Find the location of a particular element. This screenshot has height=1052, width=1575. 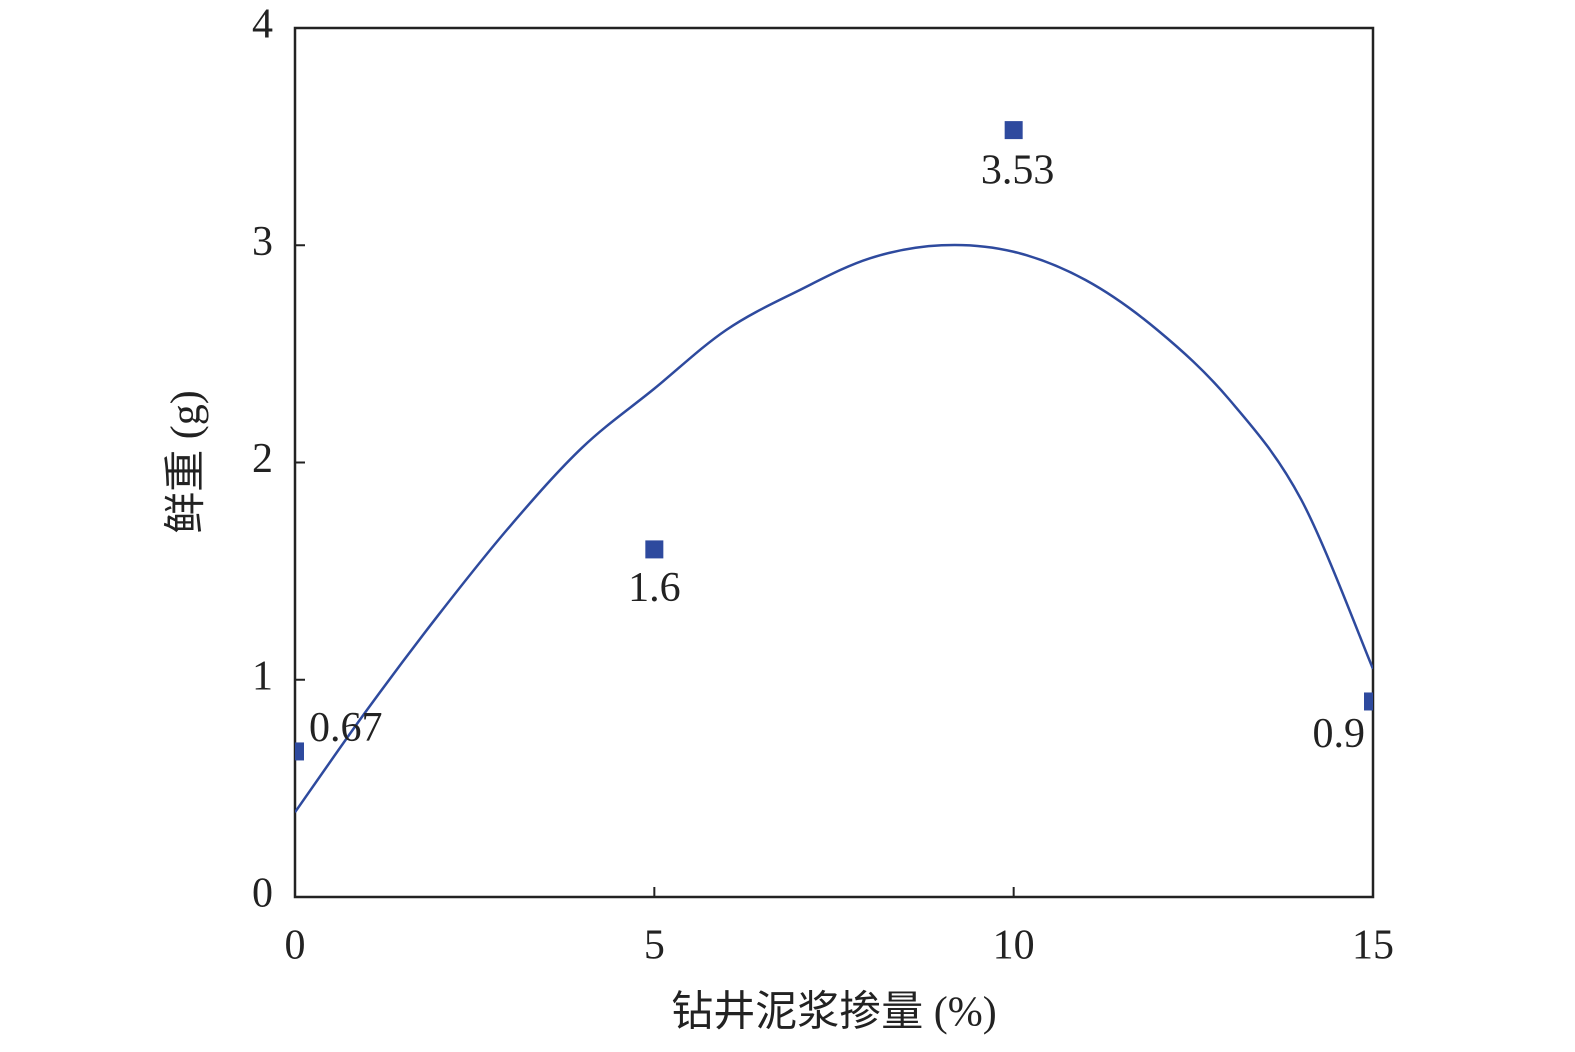

data-label: 1.6 is located at coordinates (654, 588).